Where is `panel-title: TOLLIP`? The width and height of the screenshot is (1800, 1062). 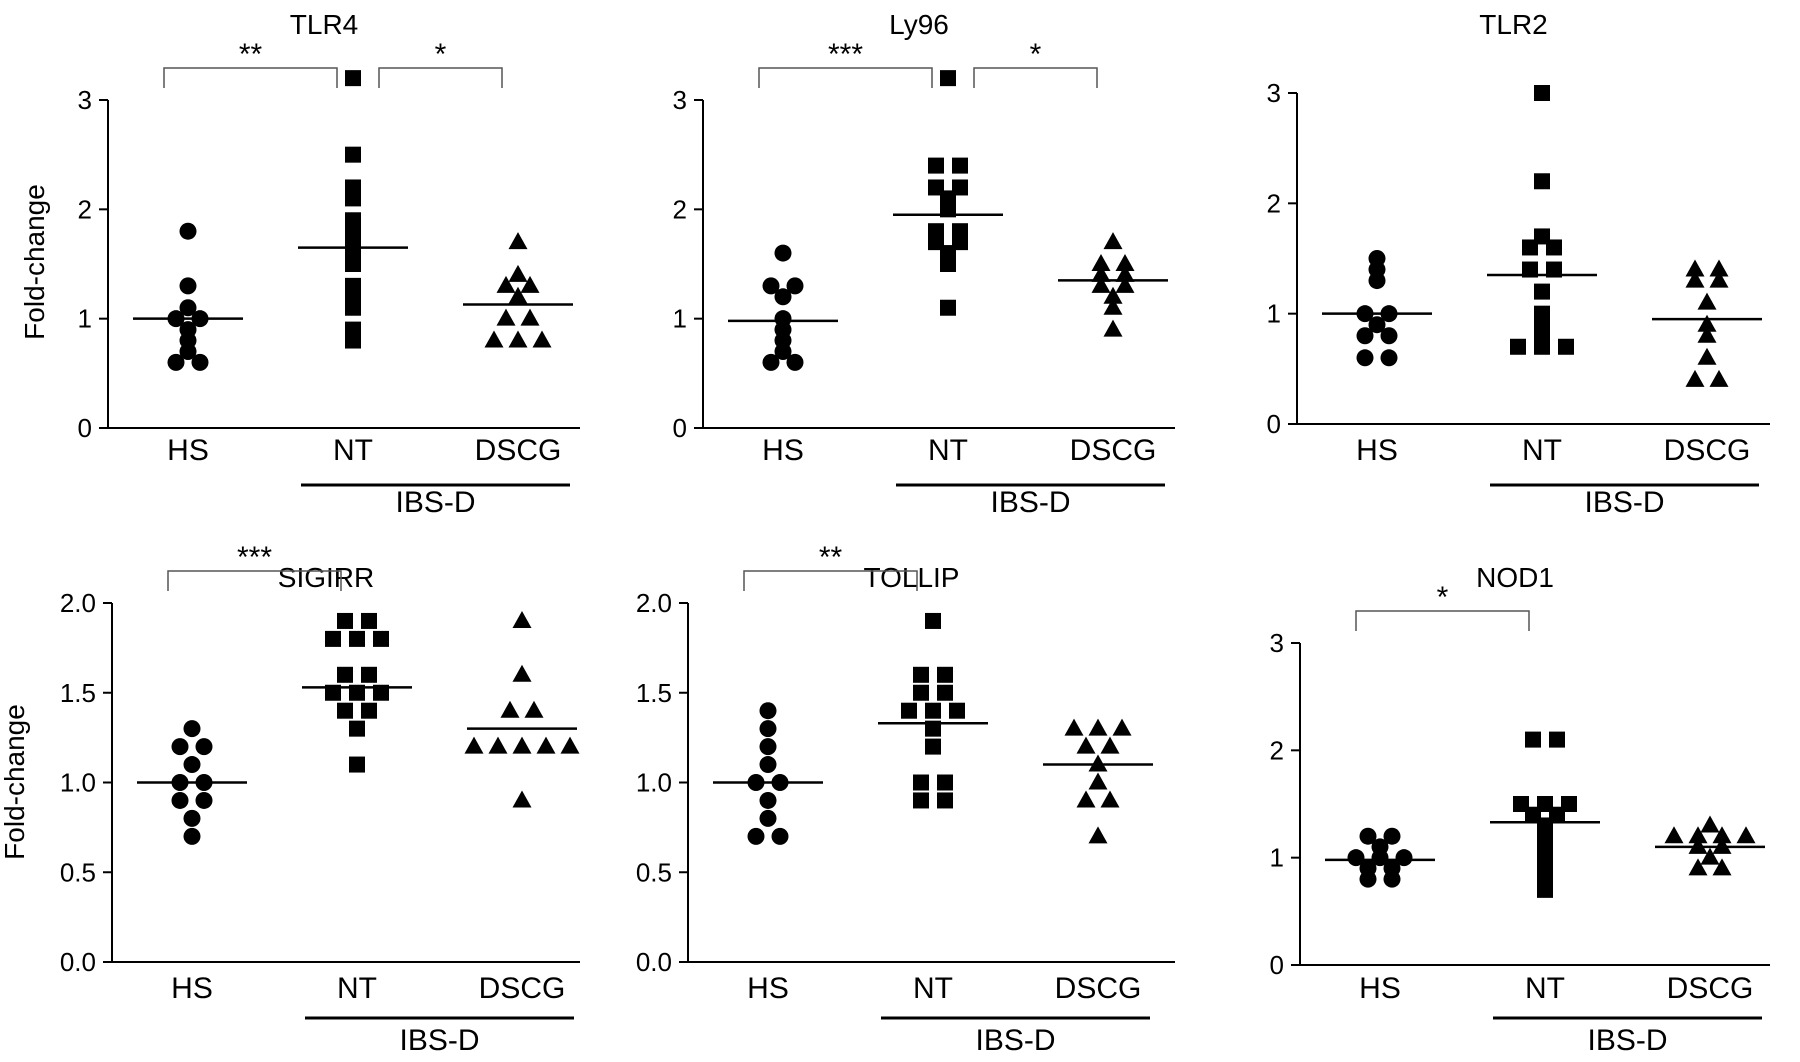 panel-title: TOLLIP is located at coordinates (912, 577).